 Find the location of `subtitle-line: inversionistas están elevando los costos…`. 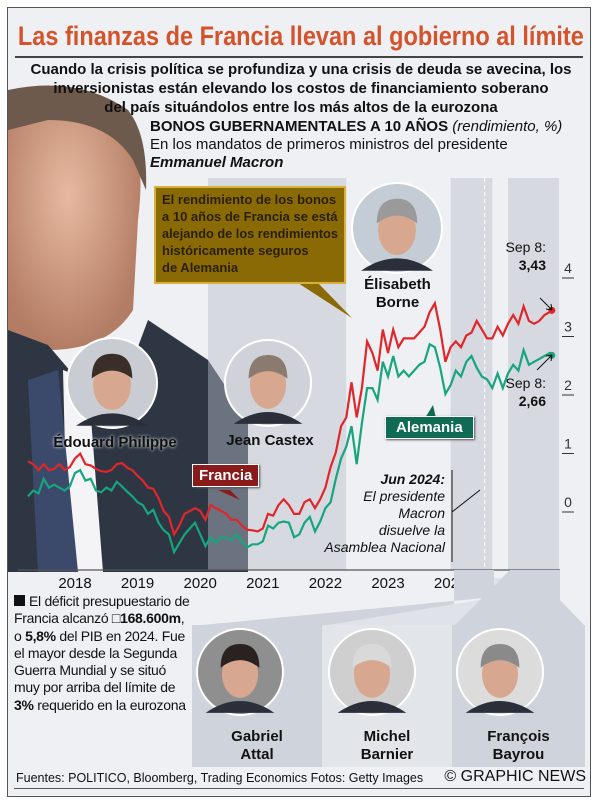

subtitle-line: inversionistas están elevando los costos… is located at coordinates (301, 88).